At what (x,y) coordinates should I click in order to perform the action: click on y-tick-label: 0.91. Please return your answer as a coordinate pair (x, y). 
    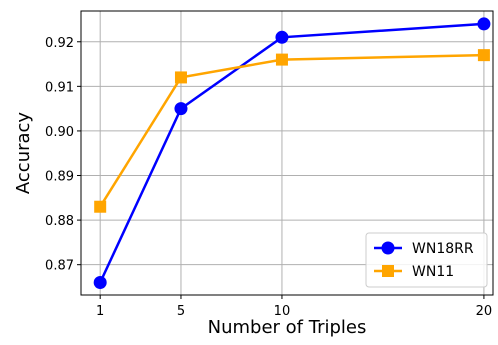
    Looking at the image, I should click on (59, 87).